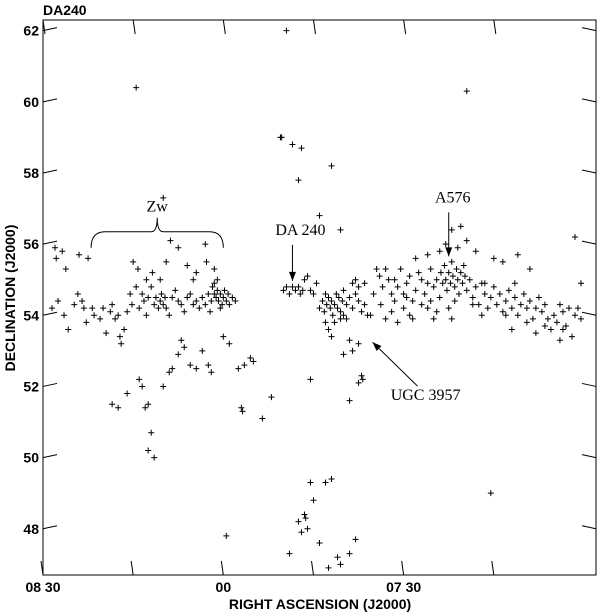 This screenshot has height=612, width=600. What do you see at coordinates (453, 197) in the screenshot?
I see `a576-label: A576` at bounding box center [453, 197].